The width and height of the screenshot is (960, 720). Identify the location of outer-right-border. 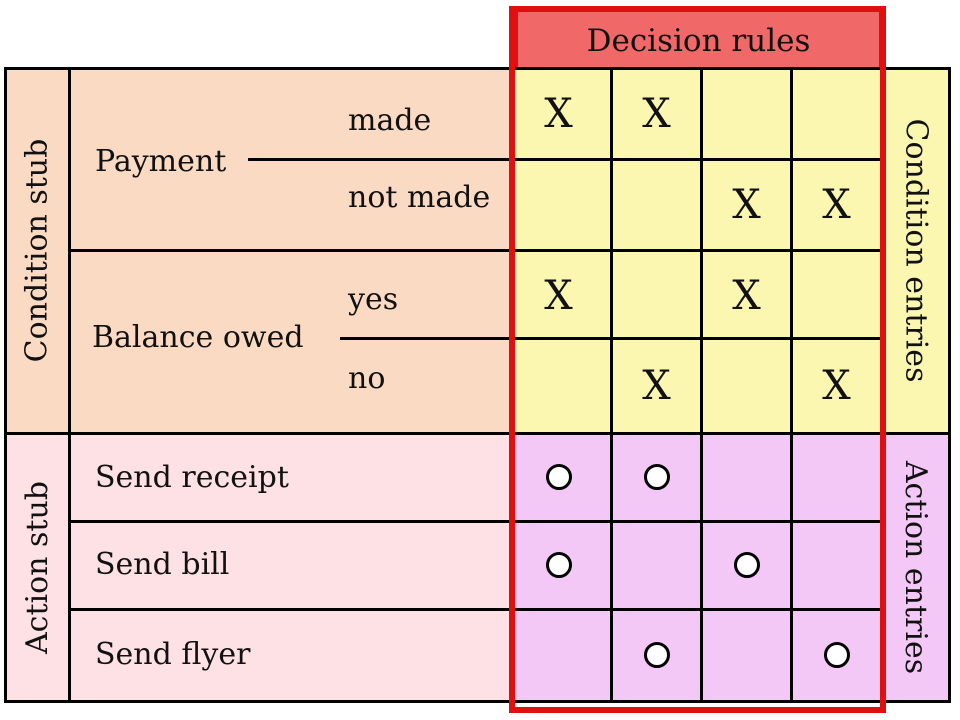
(949, 385).